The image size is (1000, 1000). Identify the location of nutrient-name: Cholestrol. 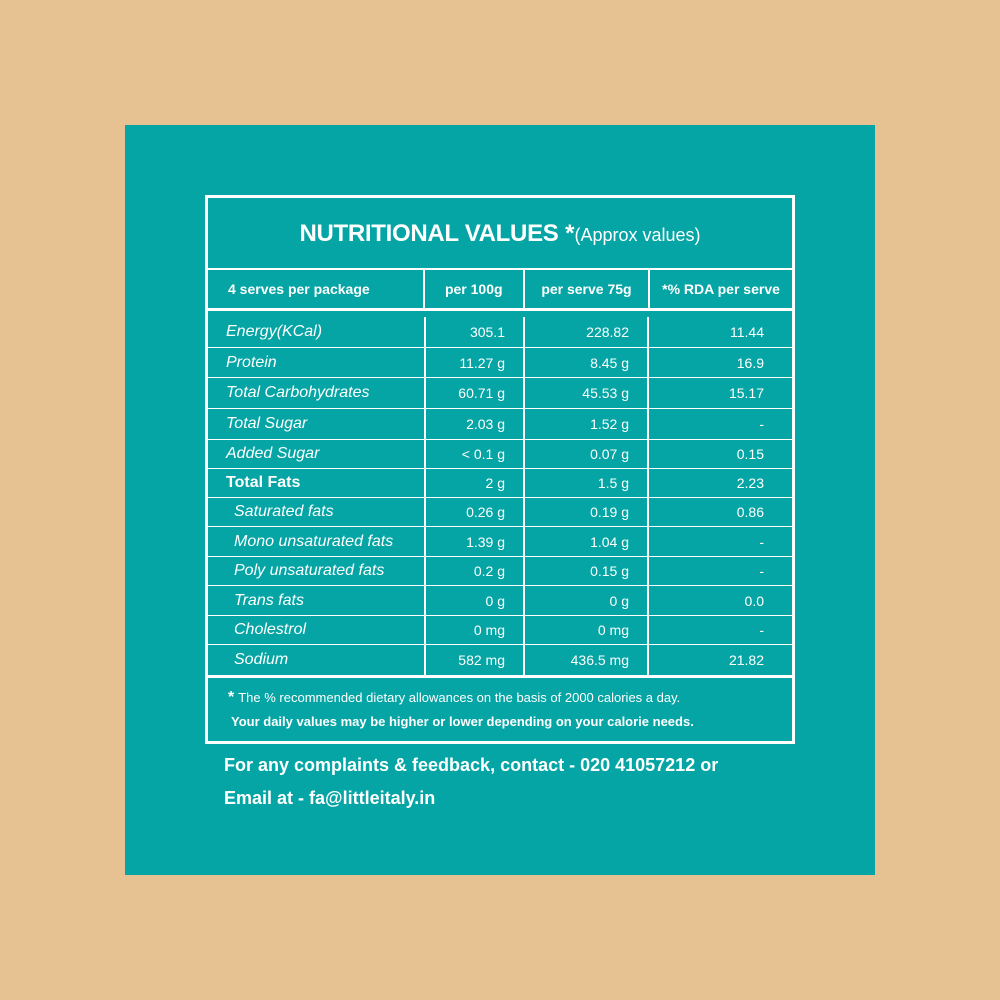
(317, 630).